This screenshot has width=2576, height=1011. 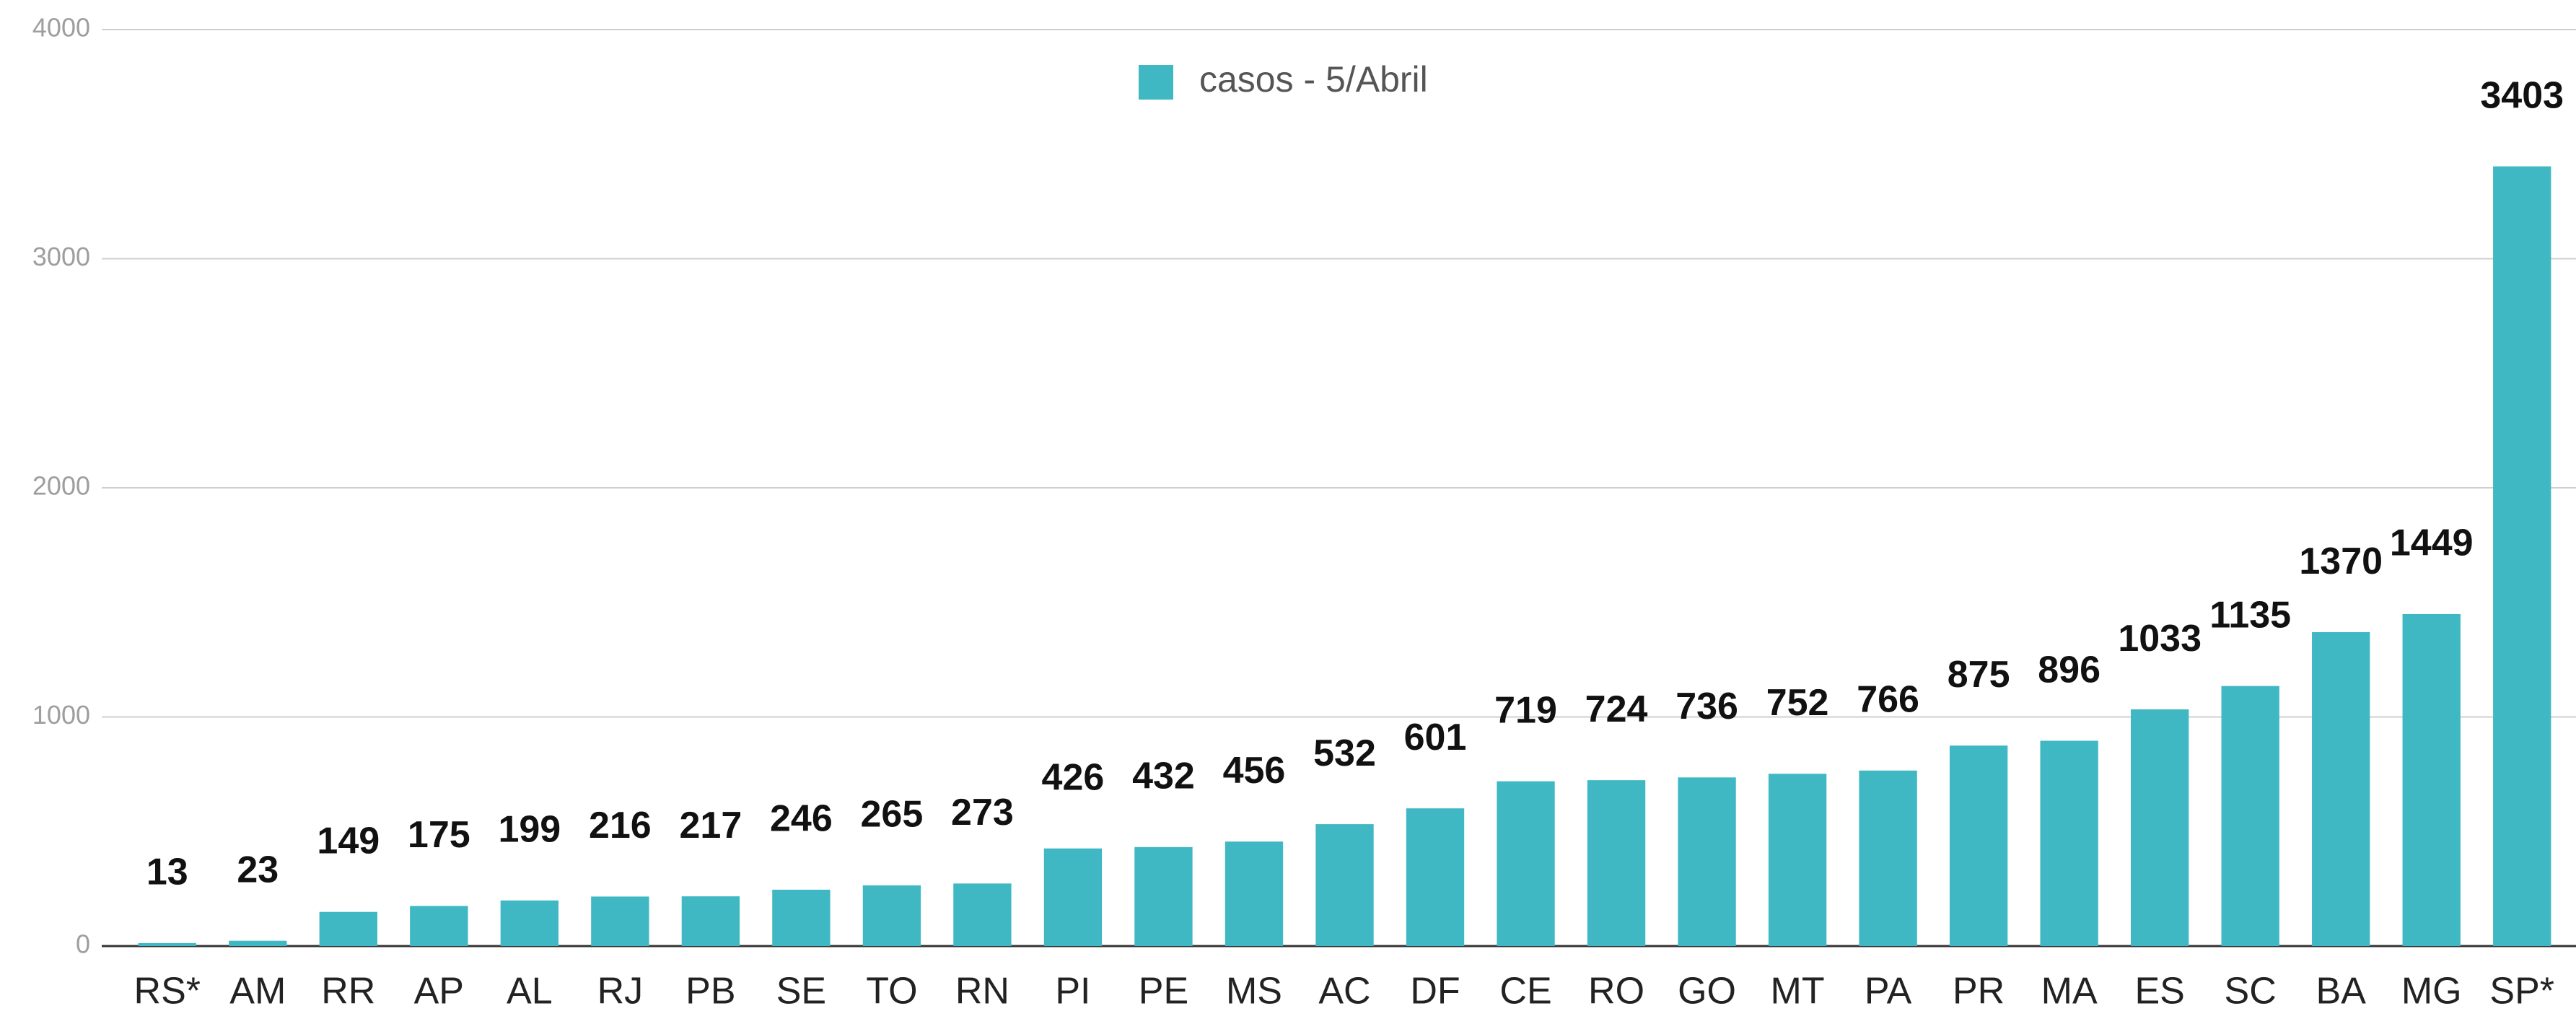 What do you see at coordinates (1979, 991) in the screenshot?
I see `x-tick-label: PR` at bounding box center [1979, 991].